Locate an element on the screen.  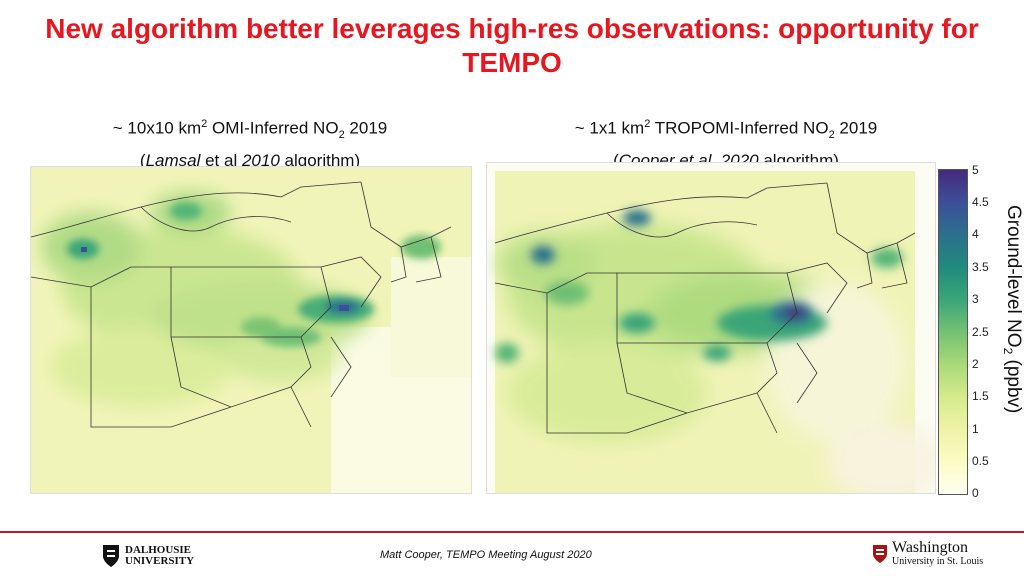
washu-logo: Washington University in St. Louis is located at coordinates (927, 554).